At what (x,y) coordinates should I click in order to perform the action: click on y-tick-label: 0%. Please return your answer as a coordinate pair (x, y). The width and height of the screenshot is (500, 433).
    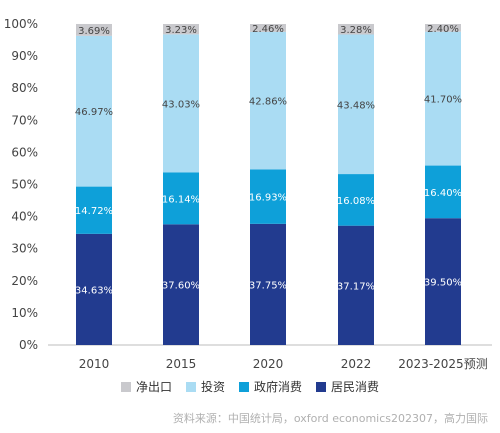
    Looking at the image, I should click on (28, 345).